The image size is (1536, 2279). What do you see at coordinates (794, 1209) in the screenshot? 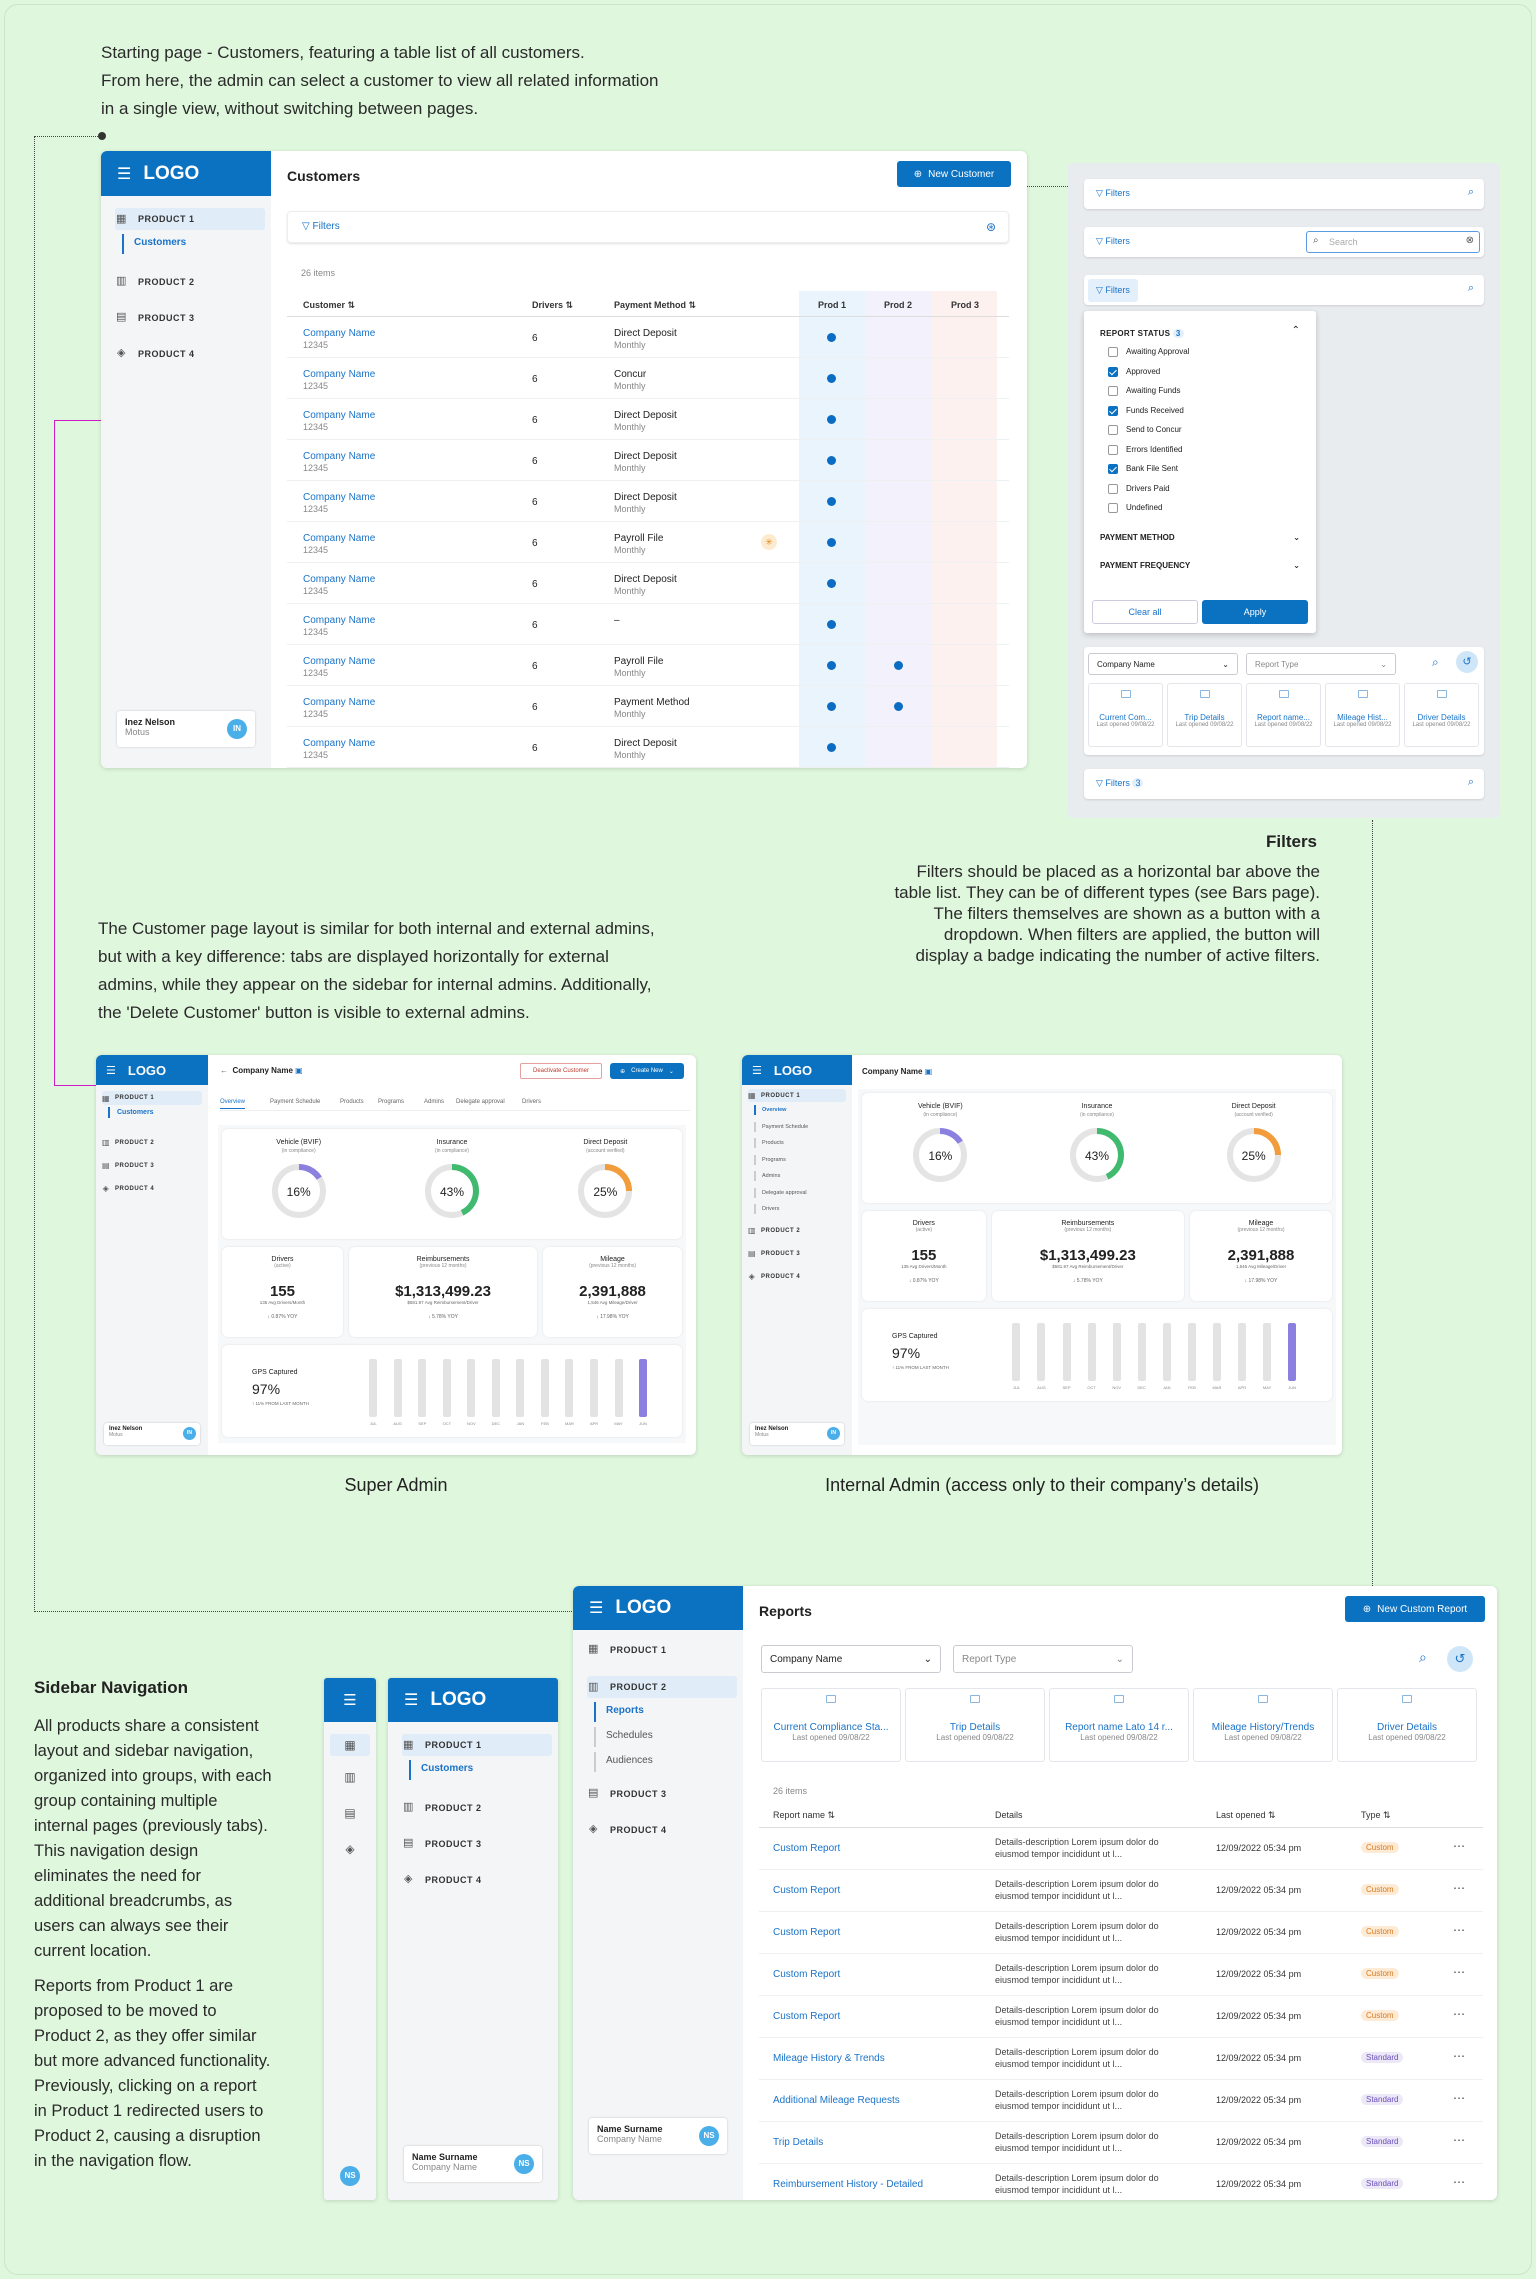
I see `sidebar-item-drivers: Drivers` at bounding box center [794, 1209].